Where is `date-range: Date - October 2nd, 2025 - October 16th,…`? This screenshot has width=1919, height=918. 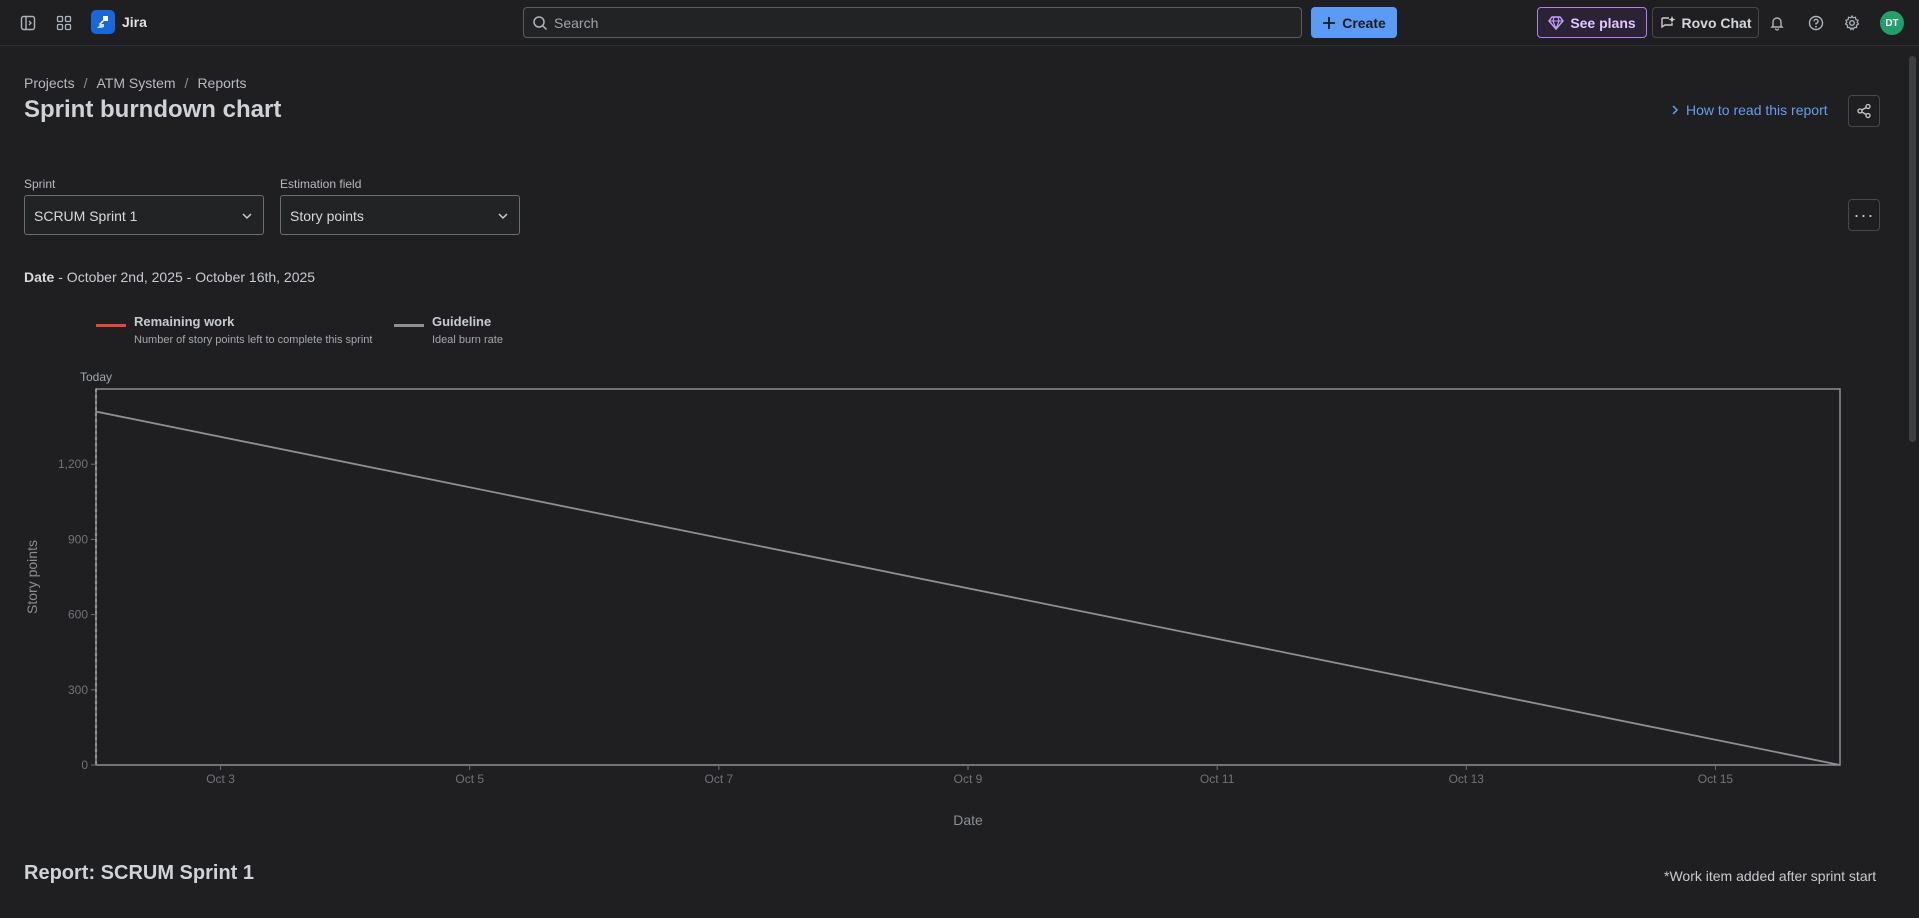
date-range: Date - October 2nd, 2025 - October 16th,… is located at coordinates (169, 277).